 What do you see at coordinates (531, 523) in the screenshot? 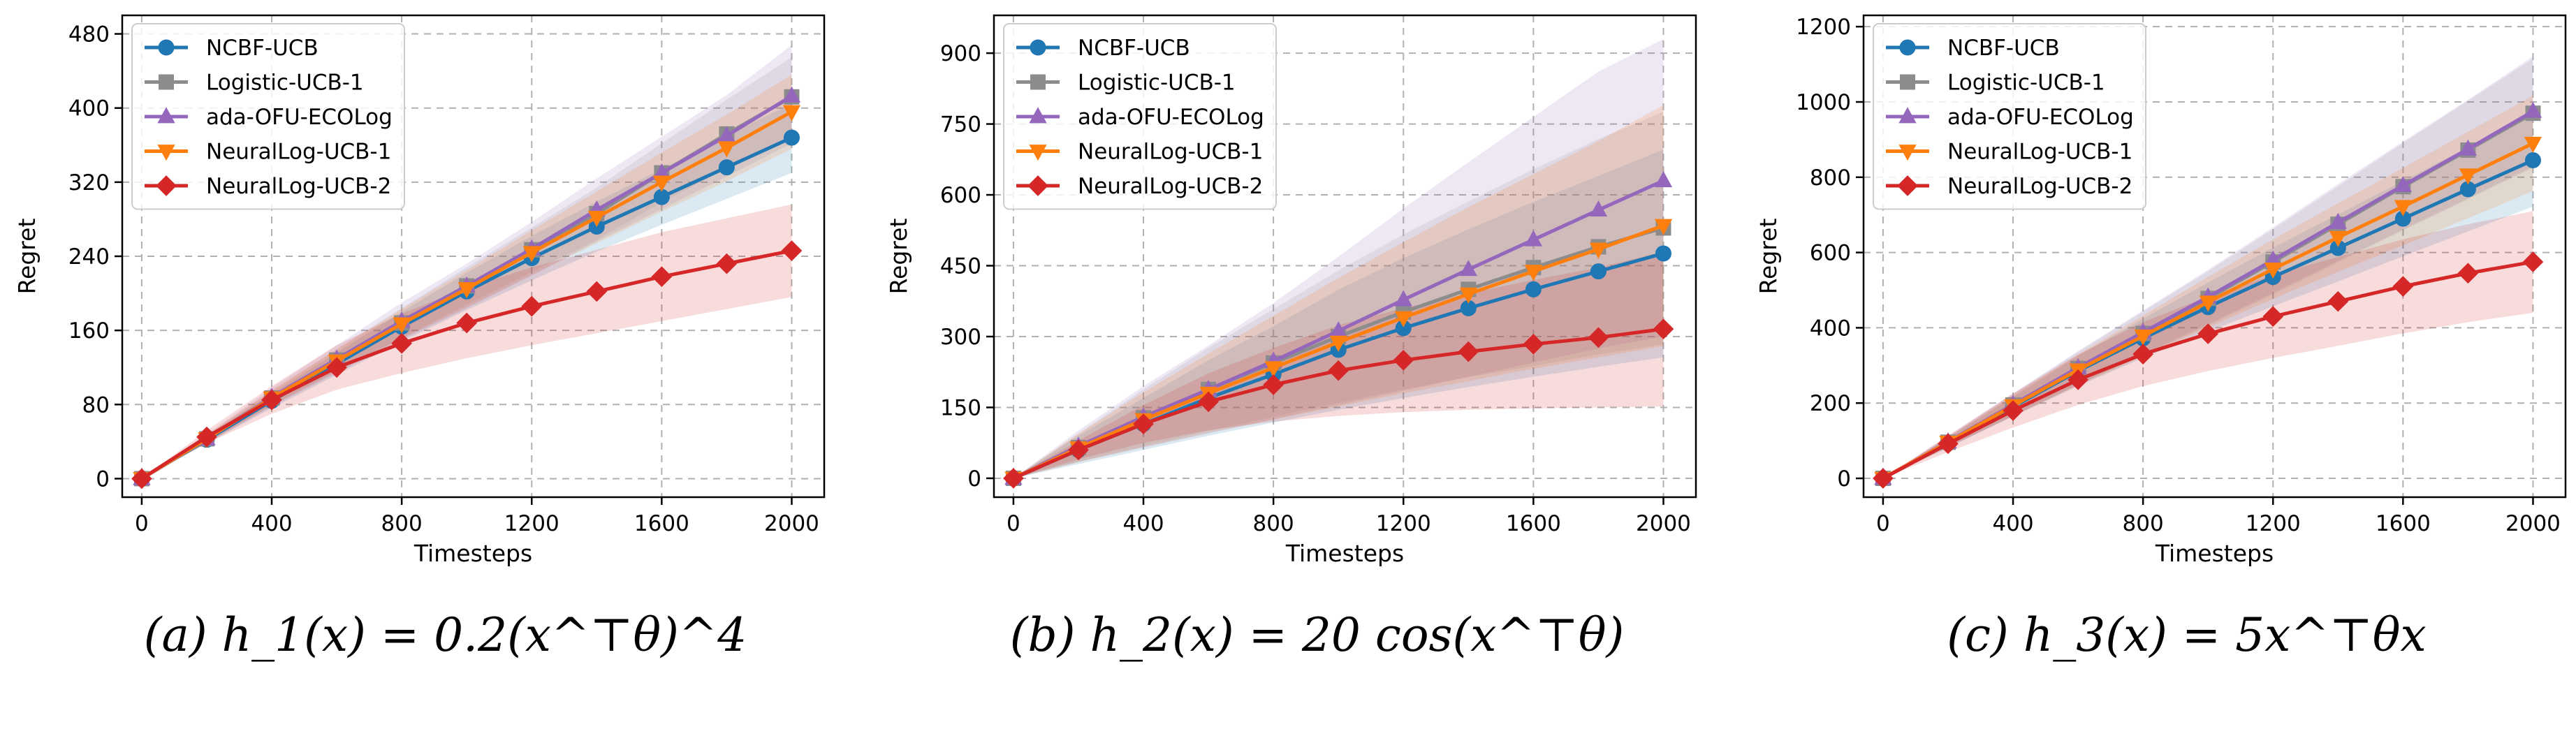
I see `x-tick-label: 1200` at bounding box center [531, 523].